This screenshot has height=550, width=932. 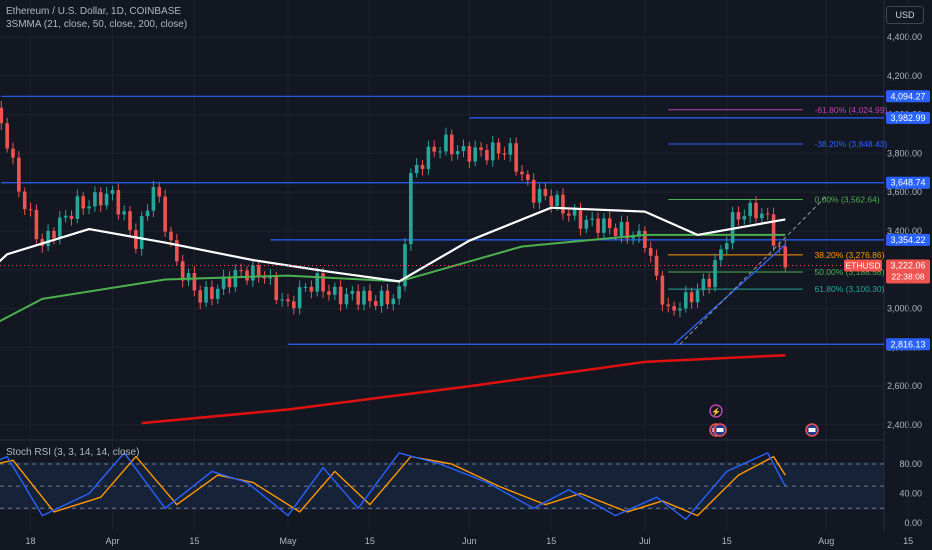 I want to click on time-tick-label: Jul, so click(x=645, y=541).